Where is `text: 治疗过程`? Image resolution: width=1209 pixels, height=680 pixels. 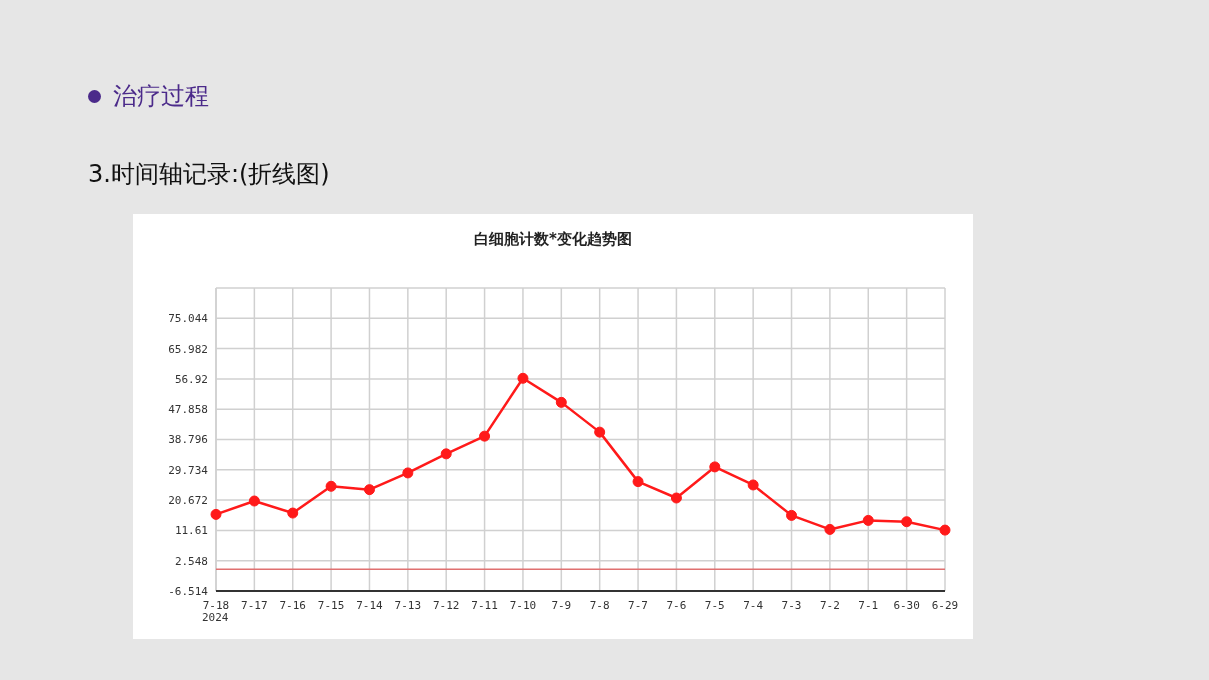 text: 治疗过程 is located at coordinates (161, 96).